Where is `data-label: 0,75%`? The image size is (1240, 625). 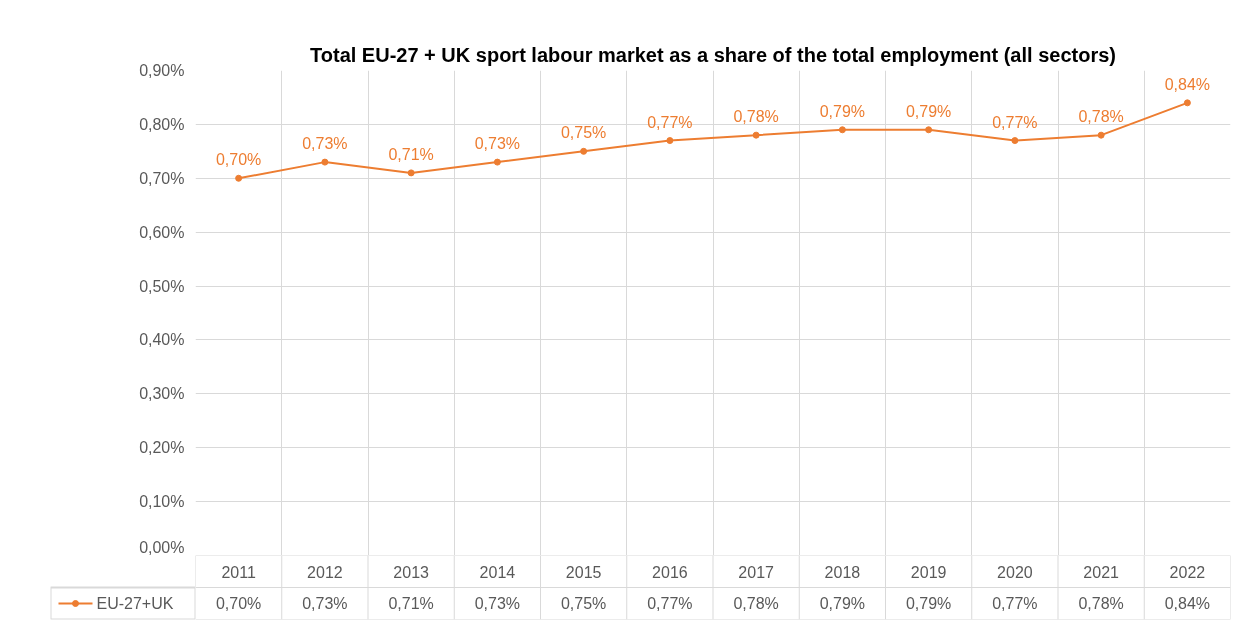
data-label: 0,75% is located at coordinates (583, 603).